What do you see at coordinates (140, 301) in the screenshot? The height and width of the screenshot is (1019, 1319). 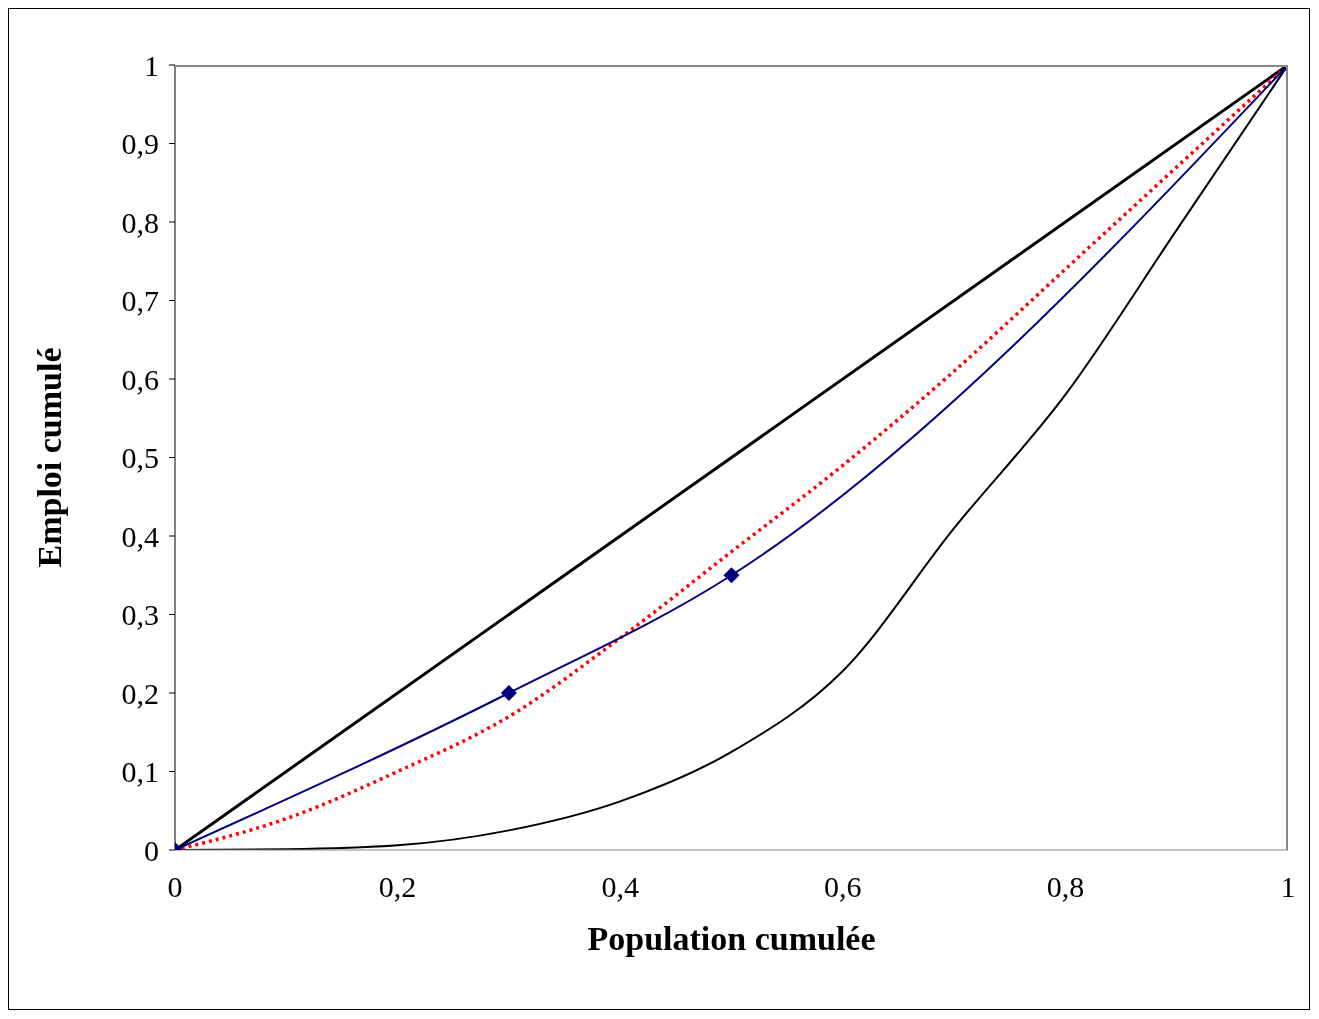 I see `y-tick-label: 0,7` at bounding box center [140, 301].